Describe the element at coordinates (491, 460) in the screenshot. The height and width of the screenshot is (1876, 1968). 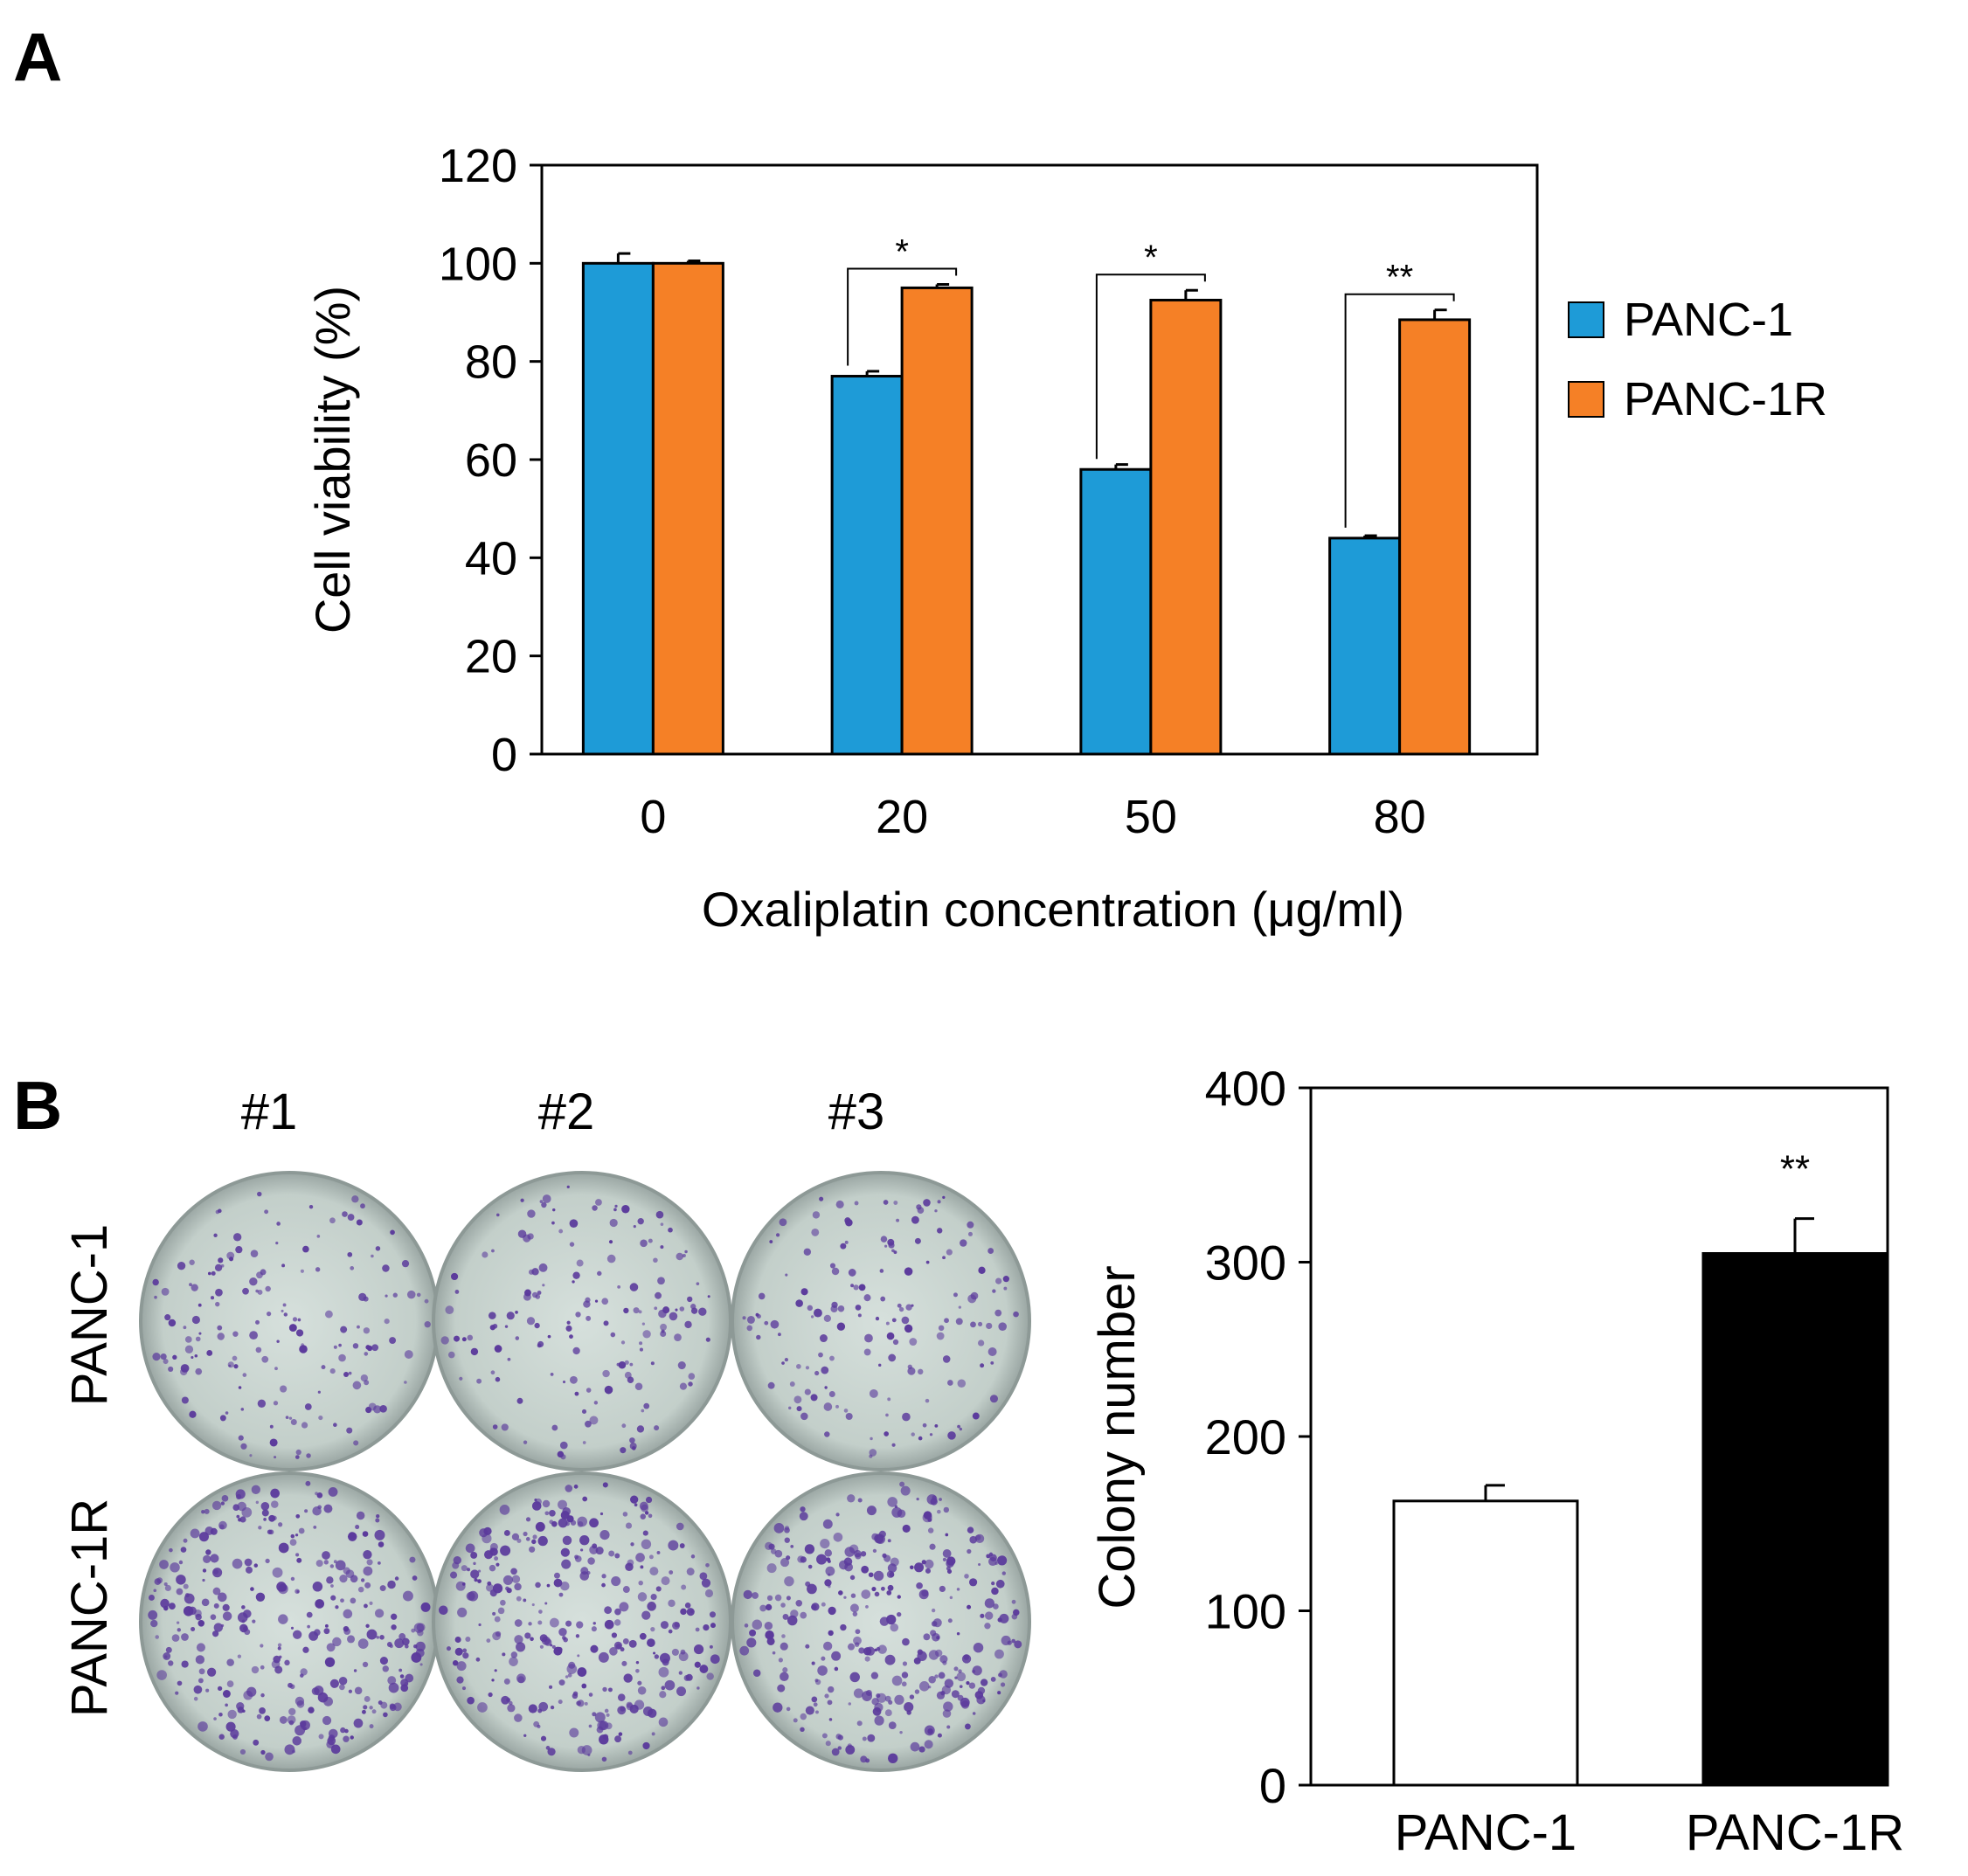
I see `y-tick-label-a: 60` at that location.